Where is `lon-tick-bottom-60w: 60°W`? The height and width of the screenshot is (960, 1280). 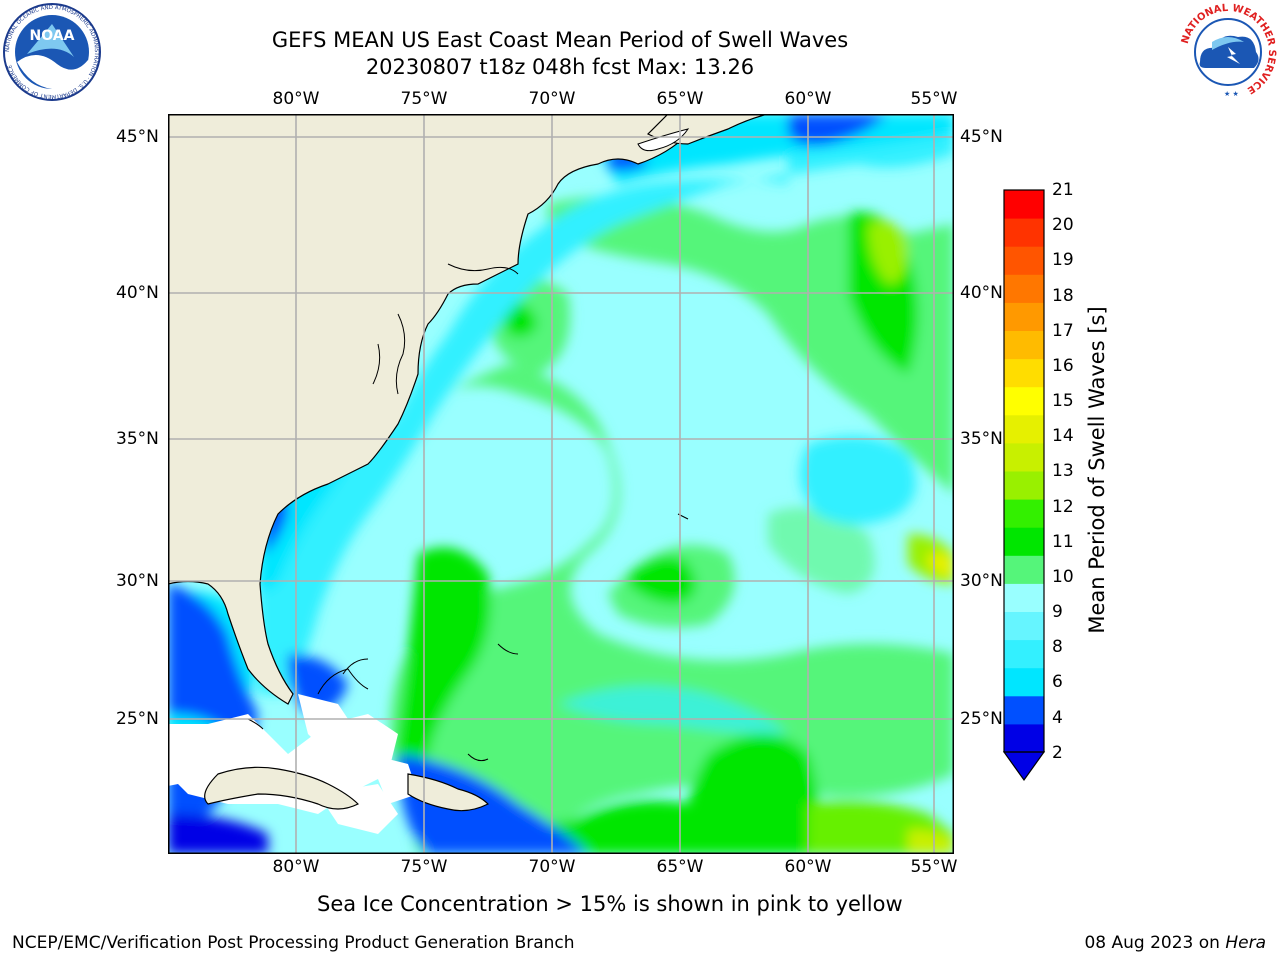
lon-tick-bottom-60w: 60°W is located at coordinates (808, 867).